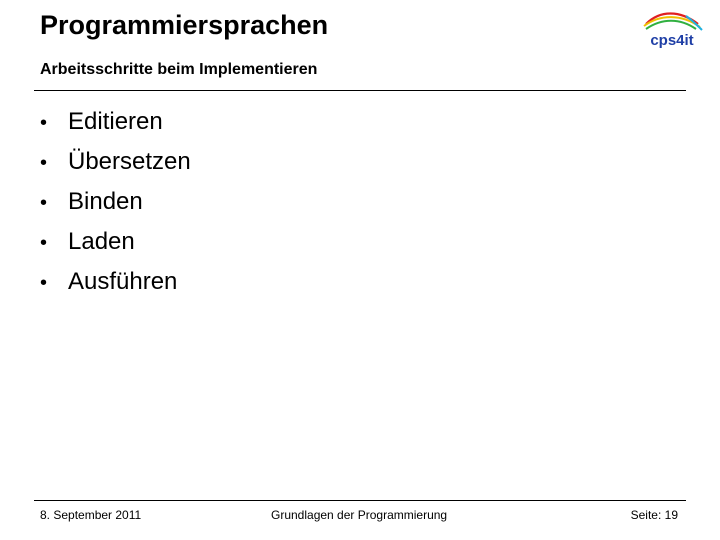  I want to click on list-item-ausfuehren: • Ausführen, so click(115, 282).